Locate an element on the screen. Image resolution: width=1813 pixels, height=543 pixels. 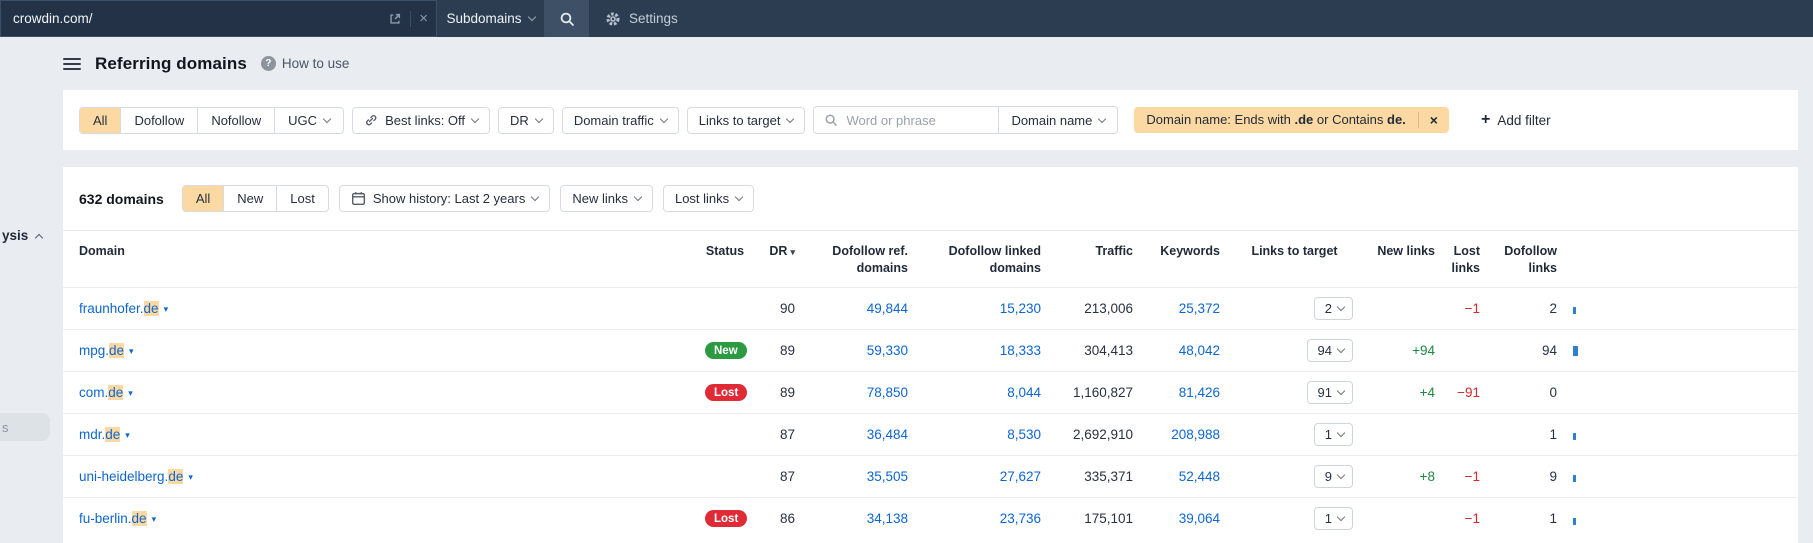
keywords-cell: 81,426 is located at coordinates (1184, 392).